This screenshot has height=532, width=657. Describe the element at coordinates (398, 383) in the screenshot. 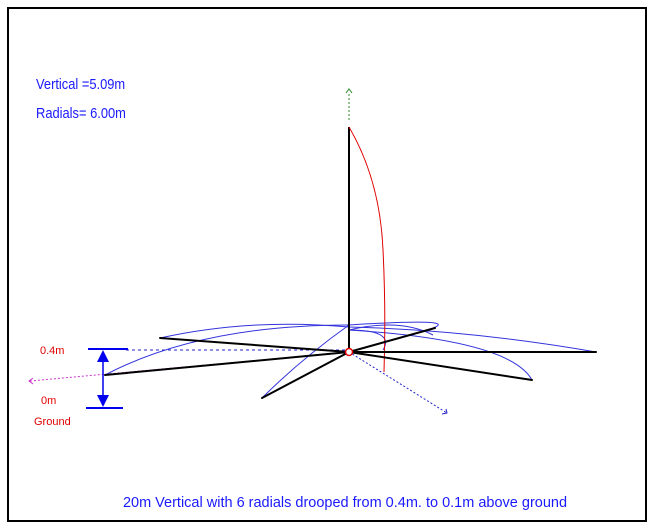

I see `y-axis` at that location.